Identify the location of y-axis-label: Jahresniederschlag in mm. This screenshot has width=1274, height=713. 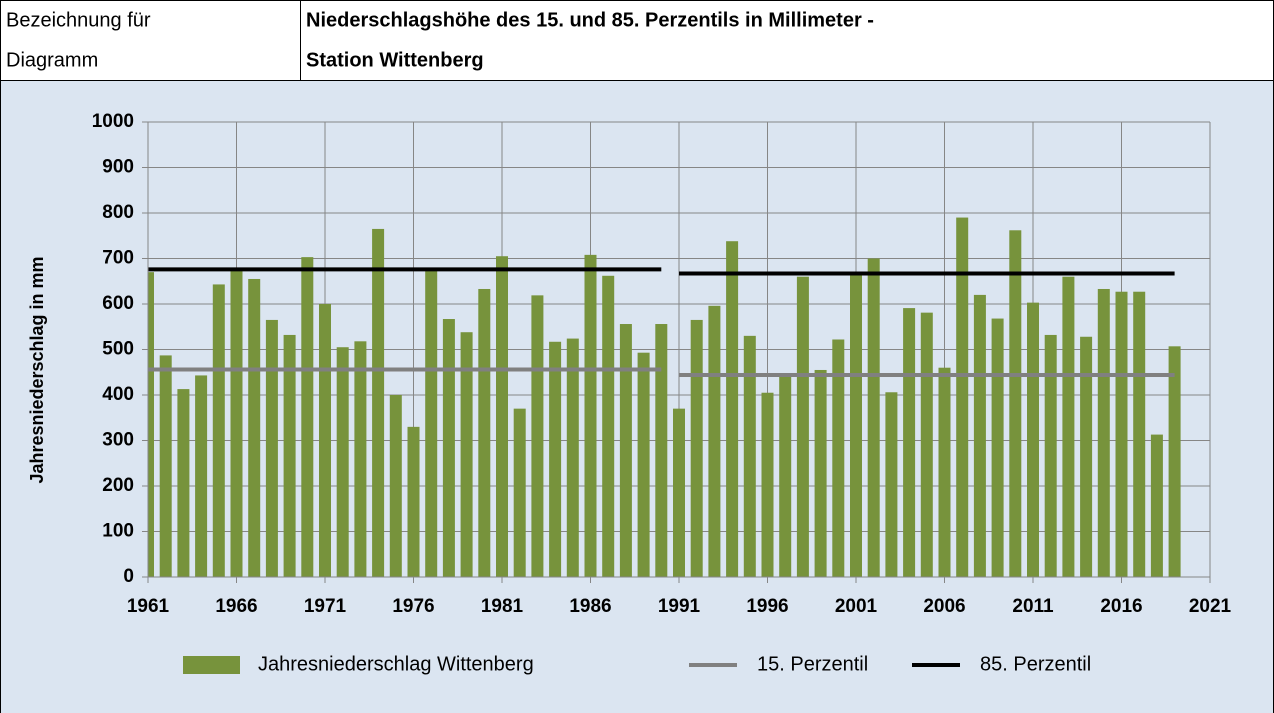
(37, 369).